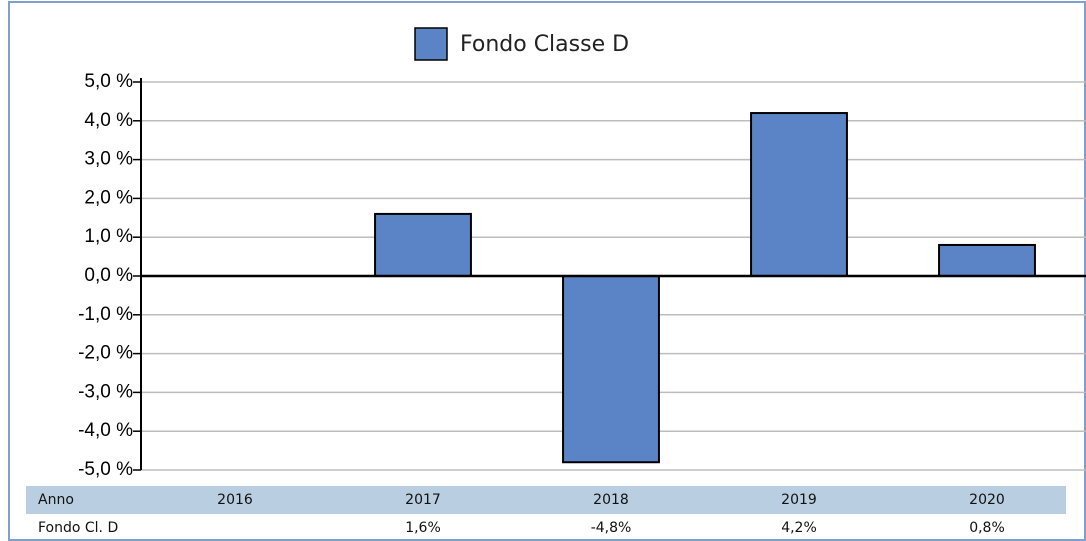 The height and width of the screenshot is (541, 1086). What do you see at coordinates (108, 236) in the screenshot?
I see `y-tick-label: 1,0 %` at bounding box center [108, 236].